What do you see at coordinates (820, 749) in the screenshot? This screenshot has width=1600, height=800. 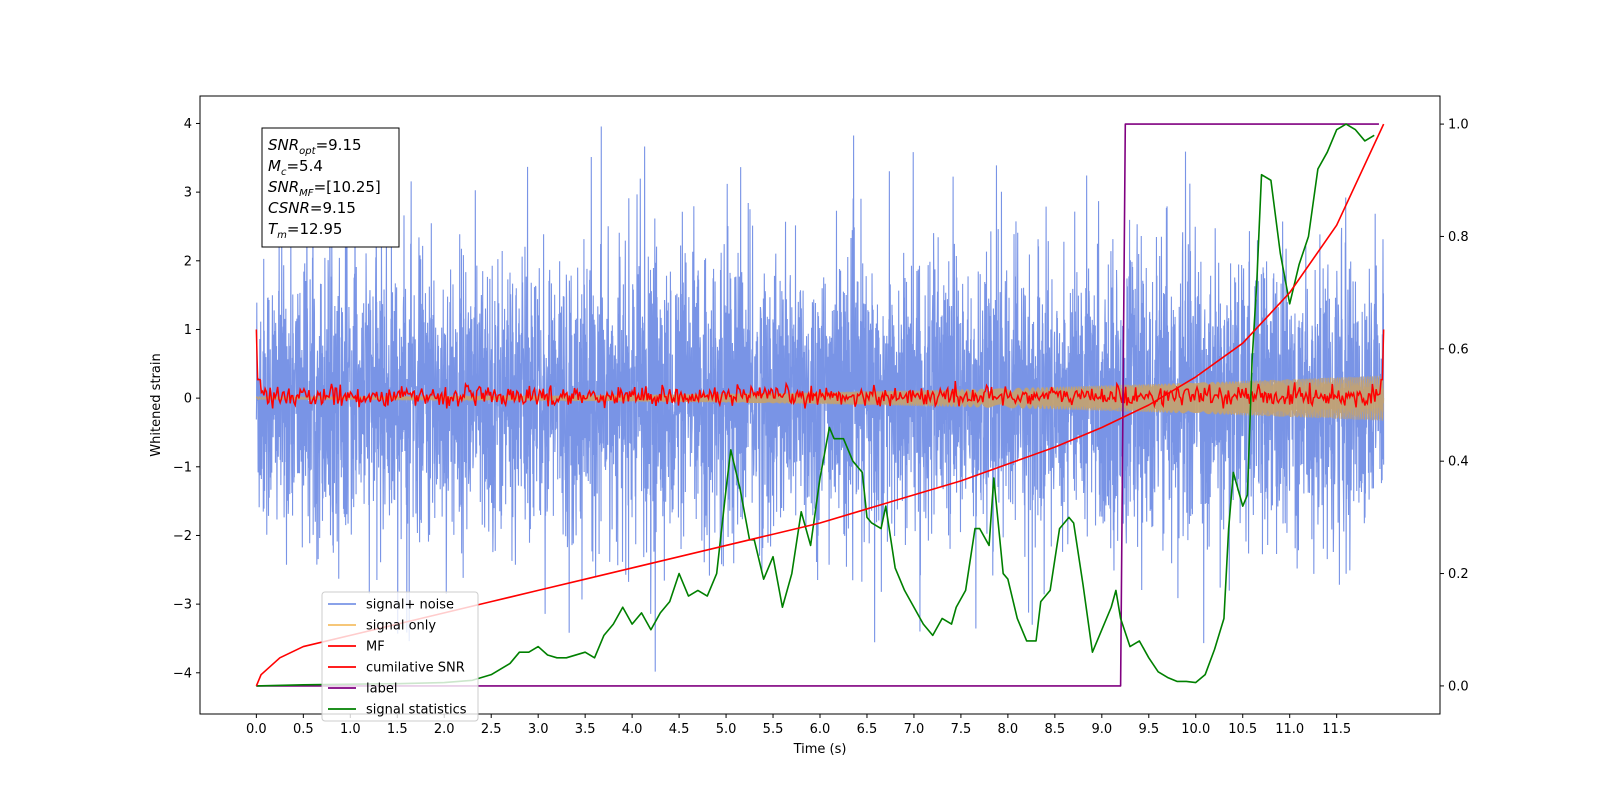 I see `x-axis-label: Time (s)` at bounding box center [820, 749].